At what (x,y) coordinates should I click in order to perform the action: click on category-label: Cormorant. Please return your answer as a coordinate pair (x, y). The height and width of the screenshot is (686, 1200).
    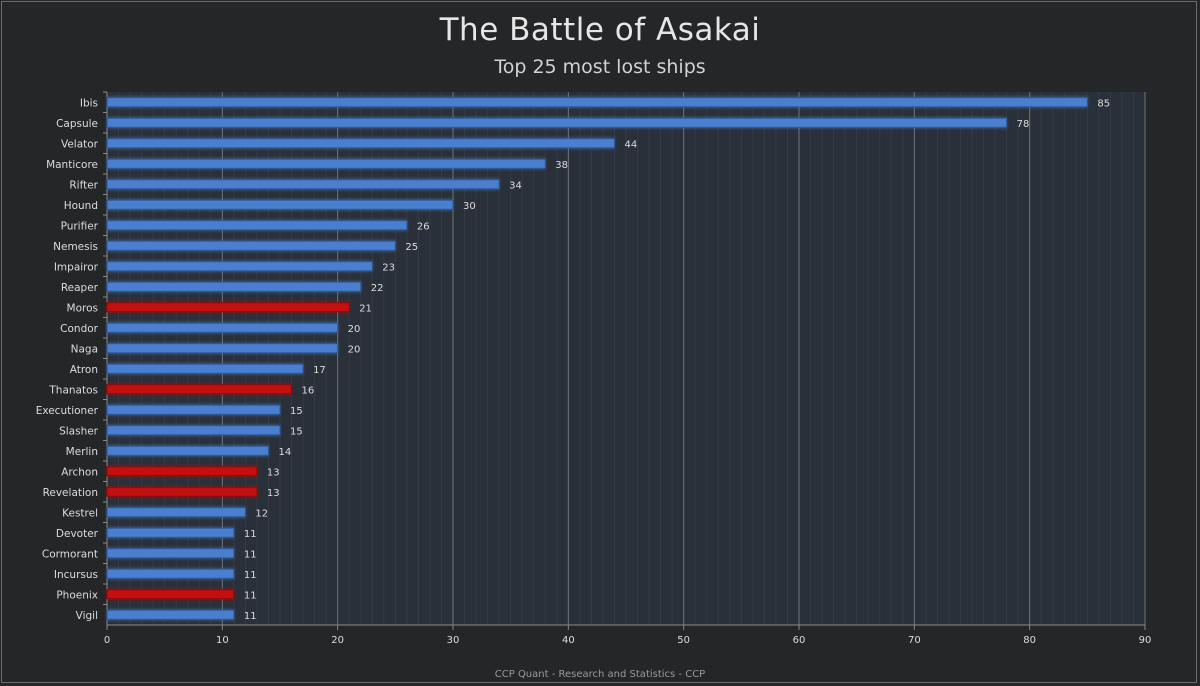
    Looking at the image, I should click on (70, 554).